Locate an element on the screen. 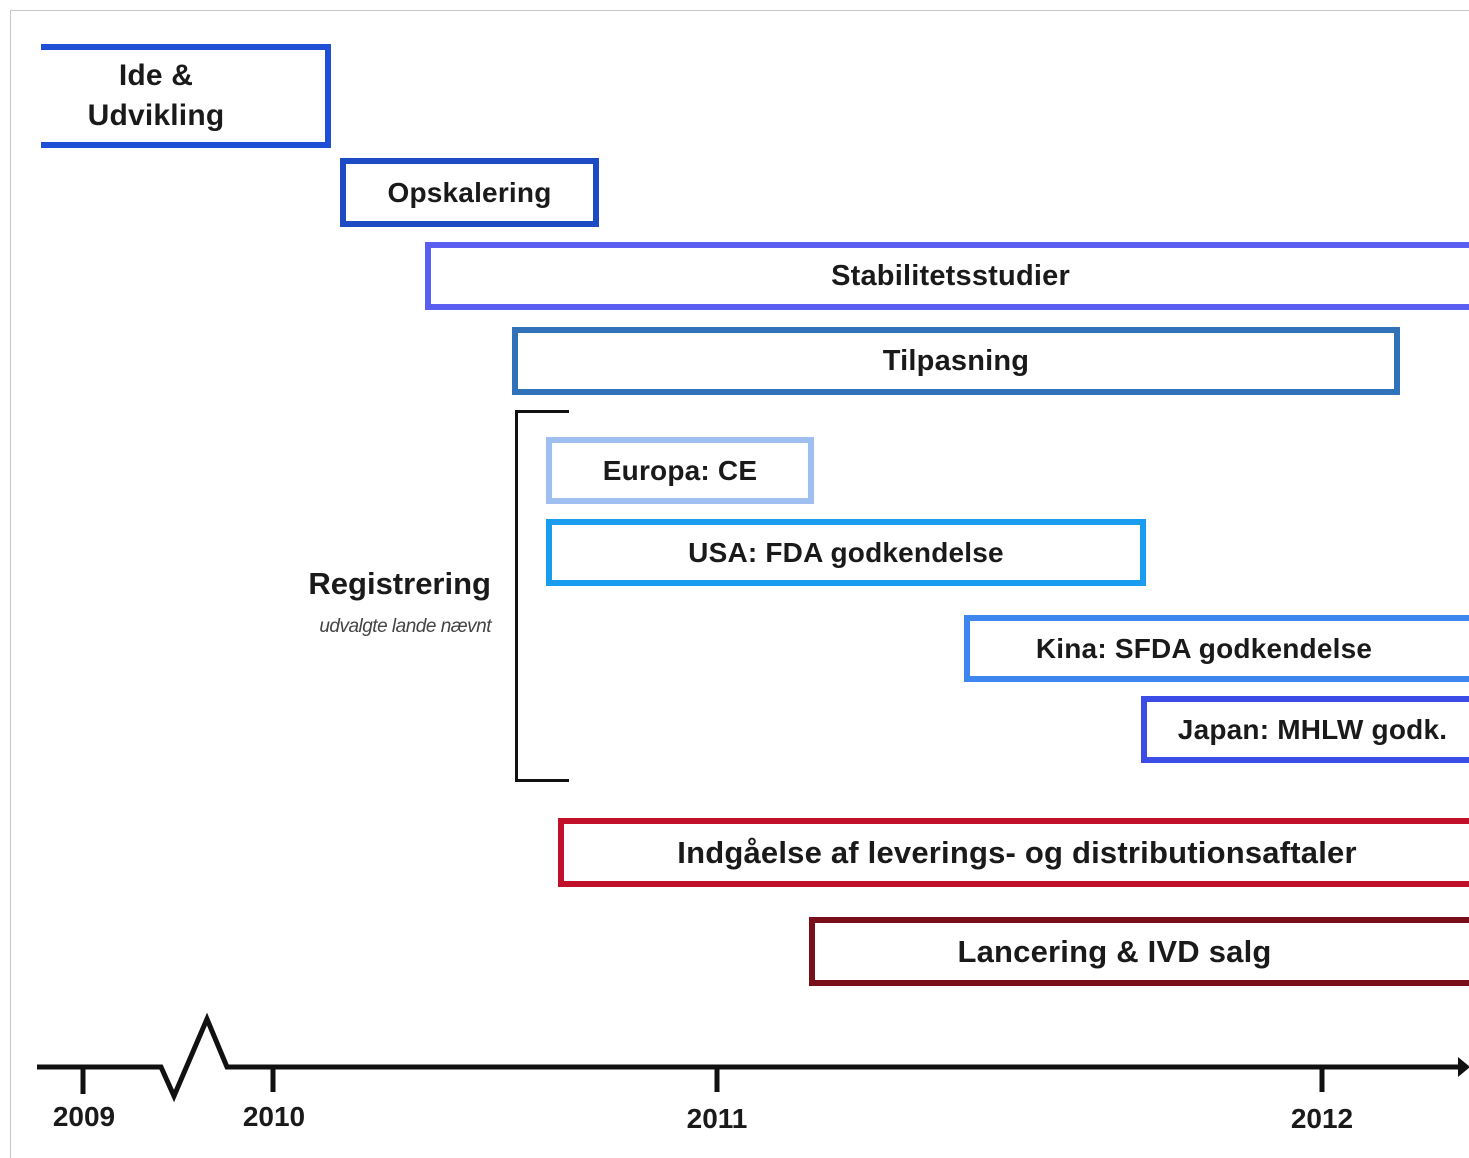  phase-label: Lancering & IVD salg is located at coordinates (1114, 951).